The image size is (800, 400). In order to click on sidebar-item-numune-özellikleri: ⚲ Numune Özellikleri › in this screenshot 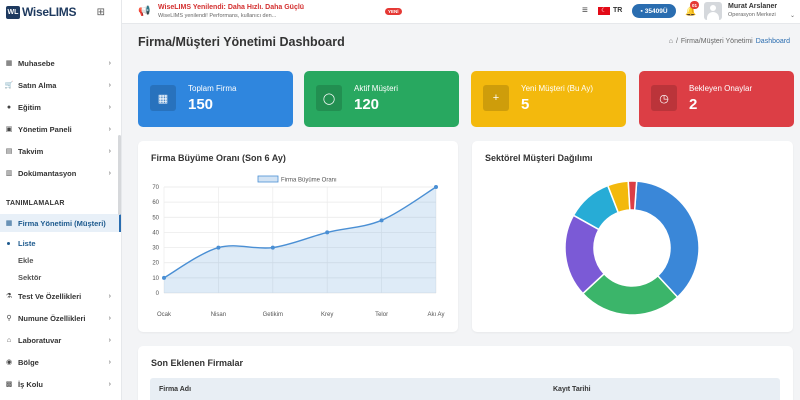, I will do `click(60, 318)`.